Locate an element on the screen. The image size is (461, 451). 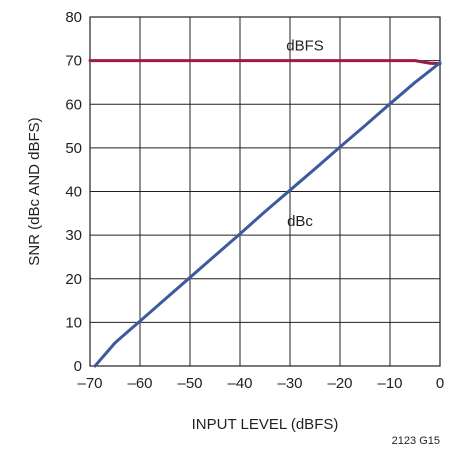
y-tick-label: 30 is located at coordinates (73, 235).